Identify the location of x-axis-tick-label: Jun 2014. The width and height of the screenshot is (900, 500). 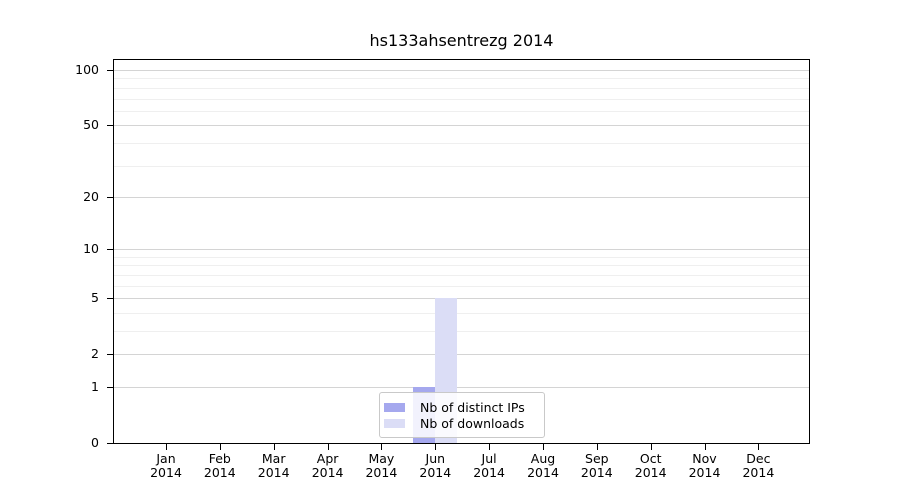
(435, 466).